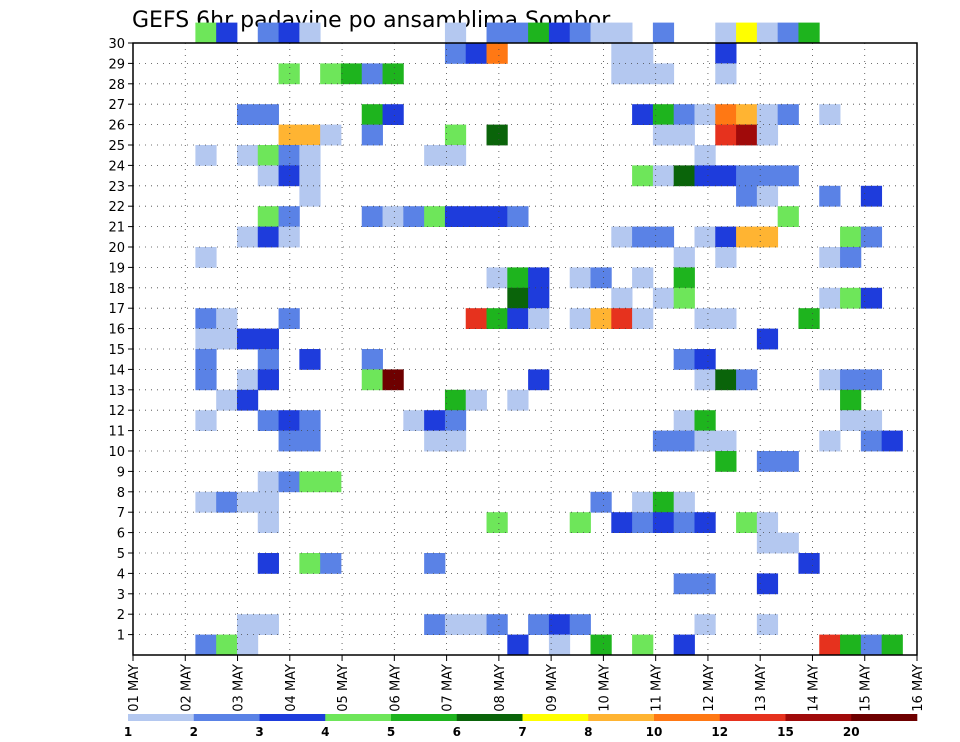 The height and width of the screenshot is (742, 960). Describe the element at coordinates (457, 732) in the screenshot. I see `colorbar-label: 6` at that location.